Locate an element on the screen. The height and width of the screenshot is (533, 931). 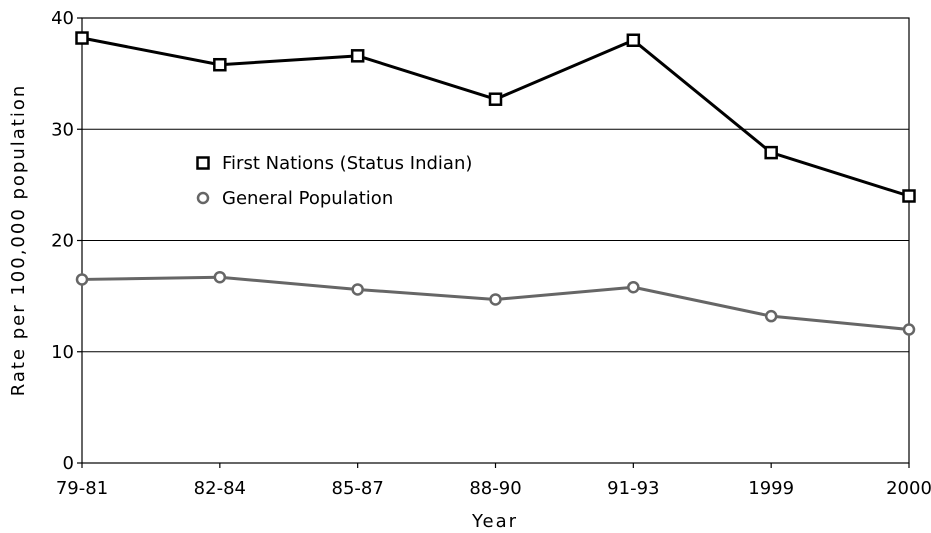
legend-label-2: General Population is located at coordinates (307, 198).